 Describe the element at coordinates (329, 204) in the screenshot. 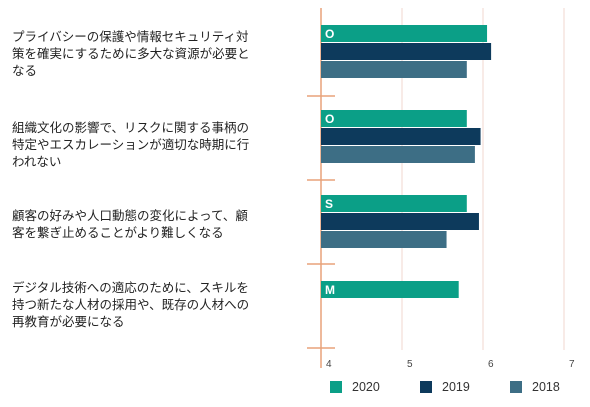

I see `bar-tag-2: S` at that location.